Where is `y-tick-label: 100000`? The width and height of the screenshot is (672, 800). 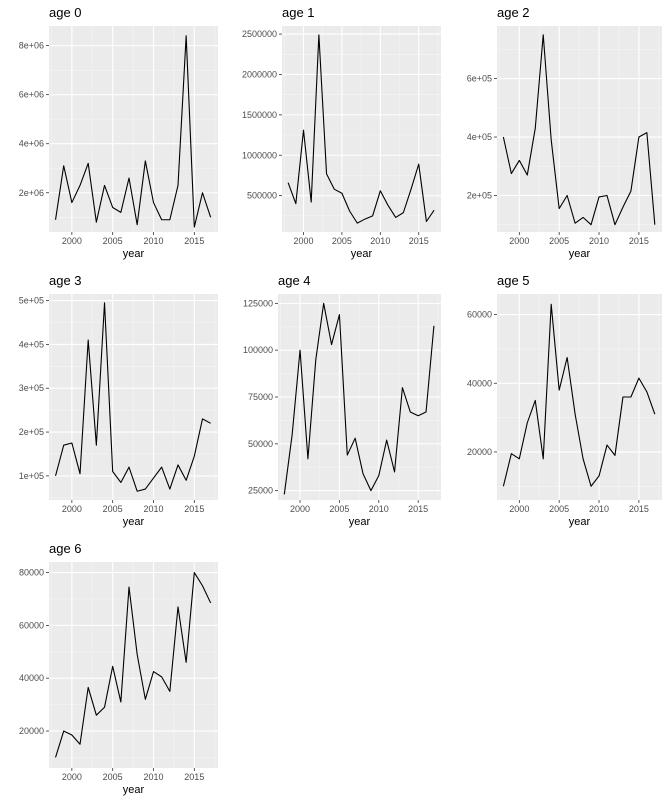 y-tick-label: 100000 is located at coordinates (258, 350).